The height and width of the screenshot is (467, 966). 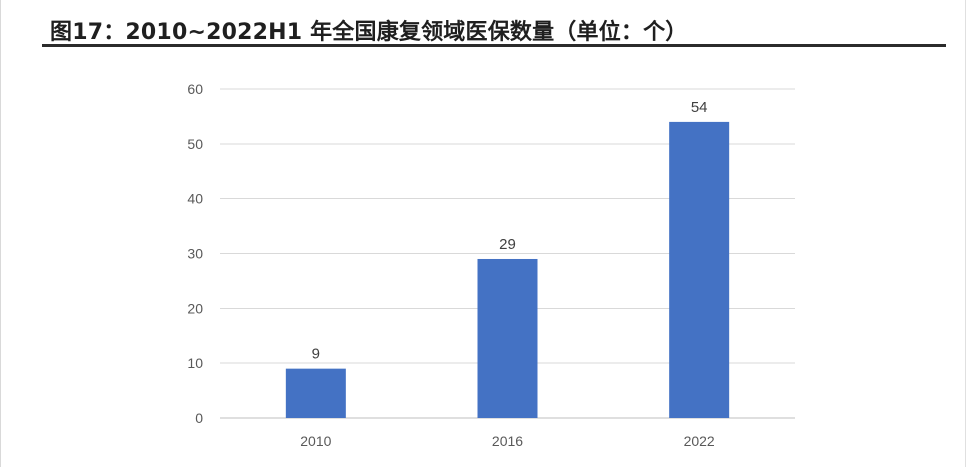 What do you see at coordinates (195, 308) in the screenshot?
I see `y-tick-label: 20` at bounding box center [195, 308].